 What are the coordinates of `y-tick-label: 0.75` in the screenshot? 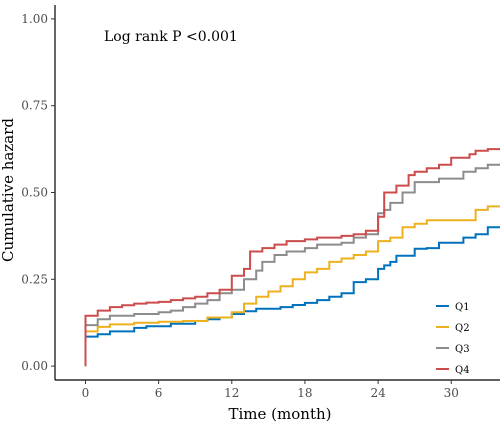 It's located at (34, 106).